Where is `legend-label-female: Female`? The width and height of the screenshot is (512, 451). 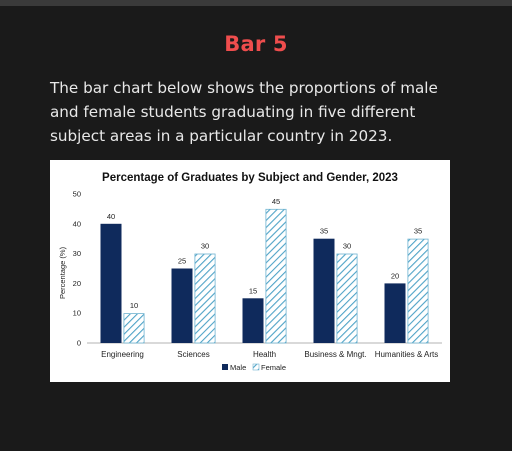 legend-label-female: Female is located at coordinates (273, 367).